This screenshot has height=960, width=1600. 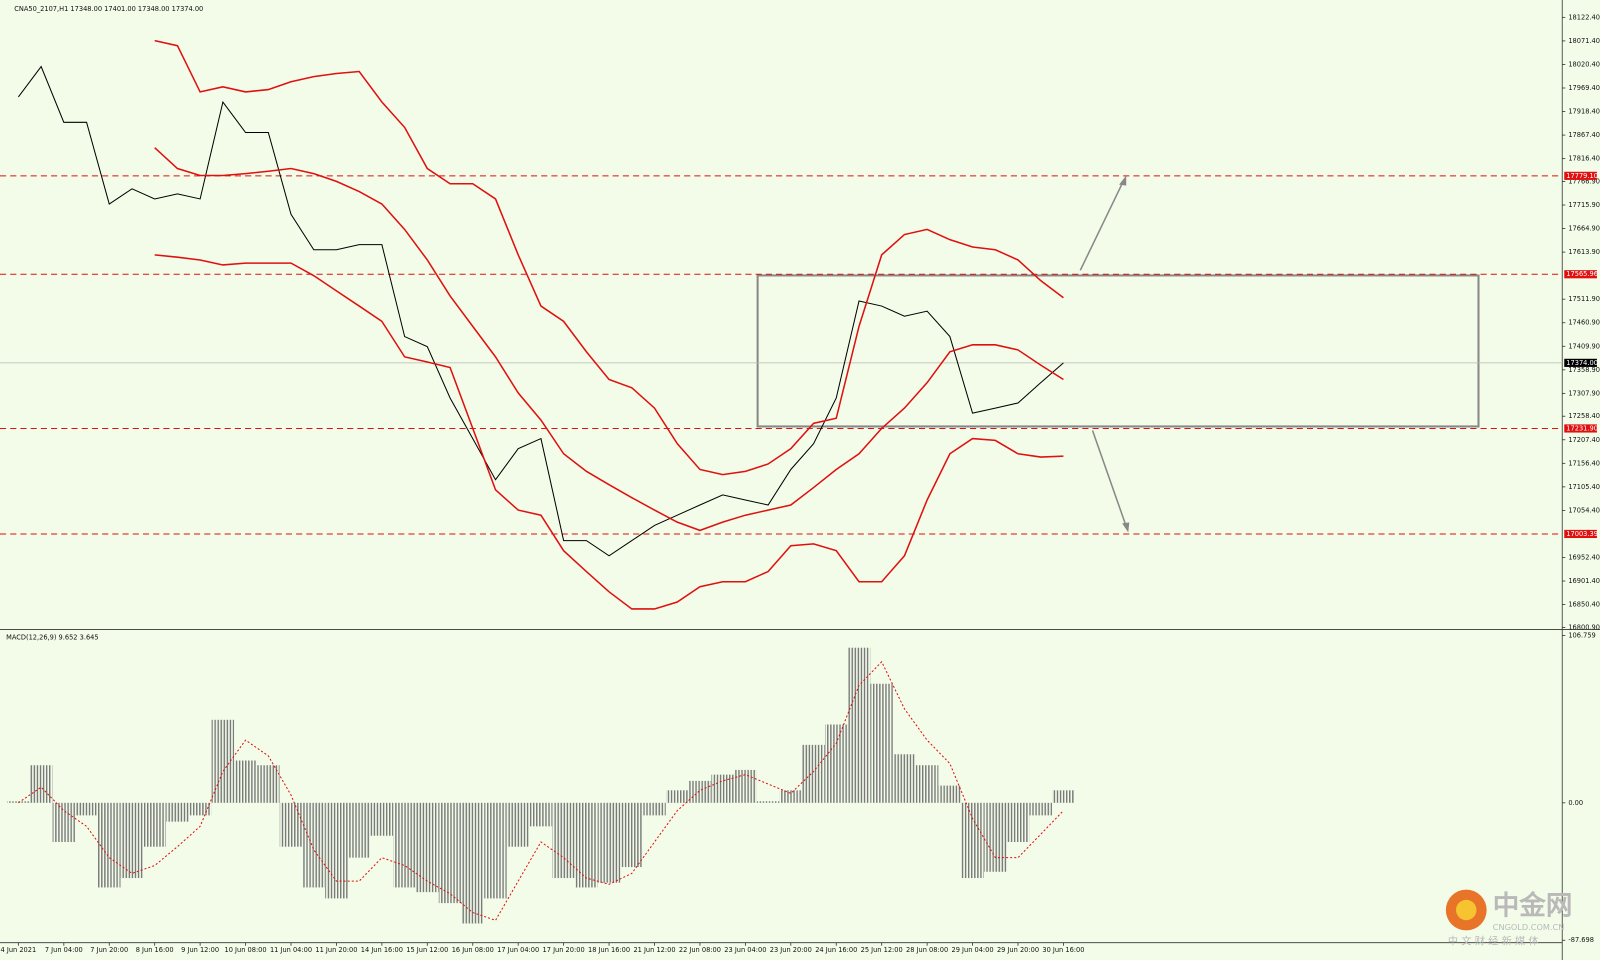 I want to click on x-tick-label: 16 Jun 08:00, so click(x=473, y=950).